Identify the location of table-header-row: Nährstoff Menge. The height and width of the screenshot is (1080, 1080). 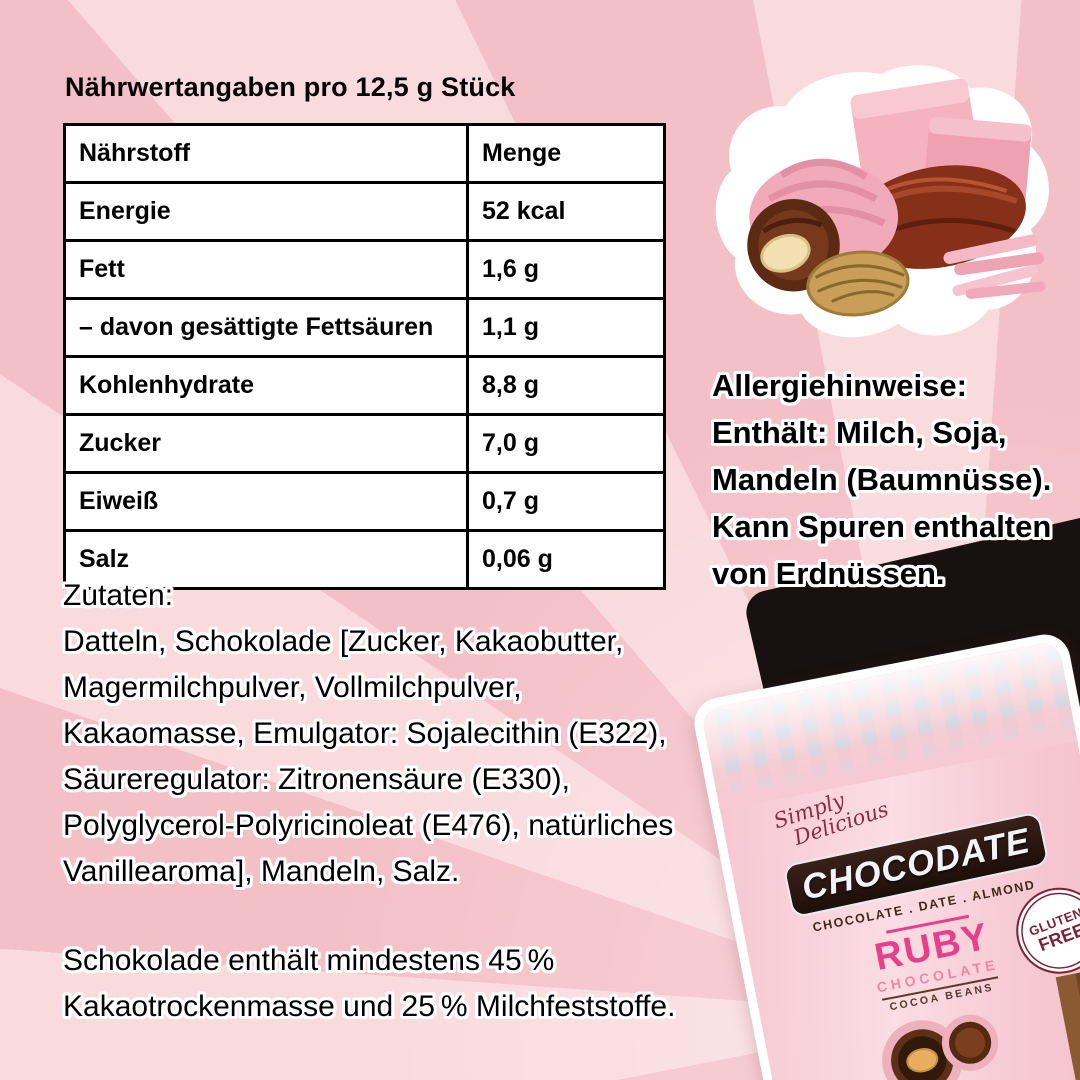
(364, 153).